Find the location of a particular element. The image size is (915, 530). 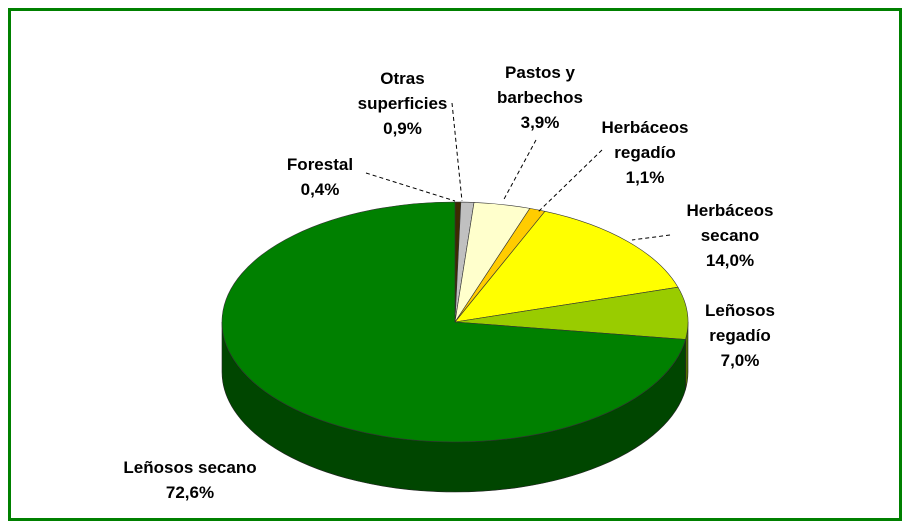

value-label: 3,9% is located at coordinates (540, 122).